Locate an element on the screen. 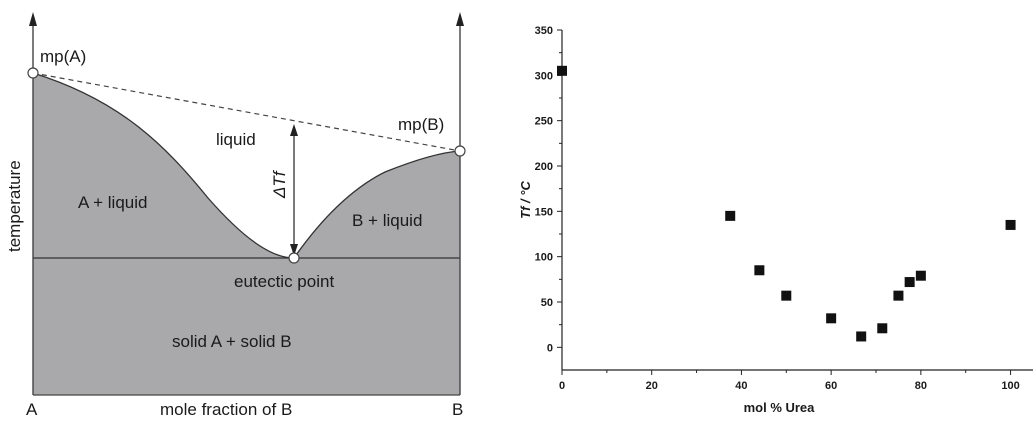 The height and width of the screenshot is (421, 1033). mp-a-marker is located at coordinates (33, 73).